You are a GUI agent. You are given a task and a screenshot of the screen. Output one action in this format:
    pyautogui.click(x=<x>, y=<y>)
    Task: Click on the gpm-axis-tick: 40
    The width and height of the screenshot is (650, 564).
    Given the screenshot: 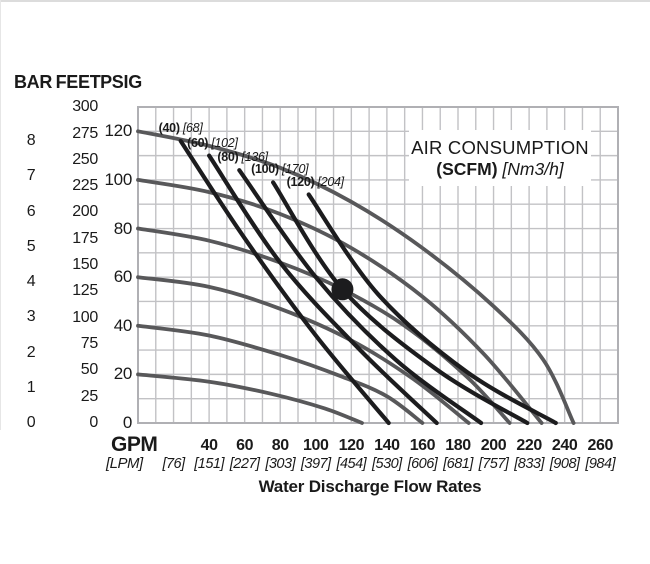 What is the action you would take?
    pyautogui.click(x=209, y=445)
    